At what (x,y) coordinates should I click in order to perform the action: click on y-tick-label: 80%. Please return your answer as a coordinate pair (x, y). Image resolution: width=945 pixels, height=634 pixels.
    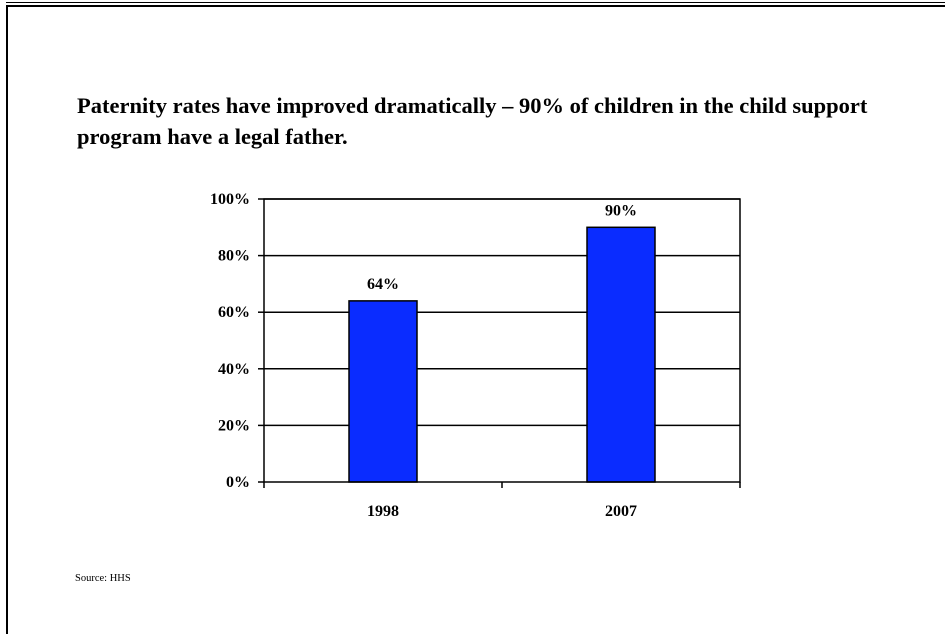
    Looking at the image, I should click on (234, 256).